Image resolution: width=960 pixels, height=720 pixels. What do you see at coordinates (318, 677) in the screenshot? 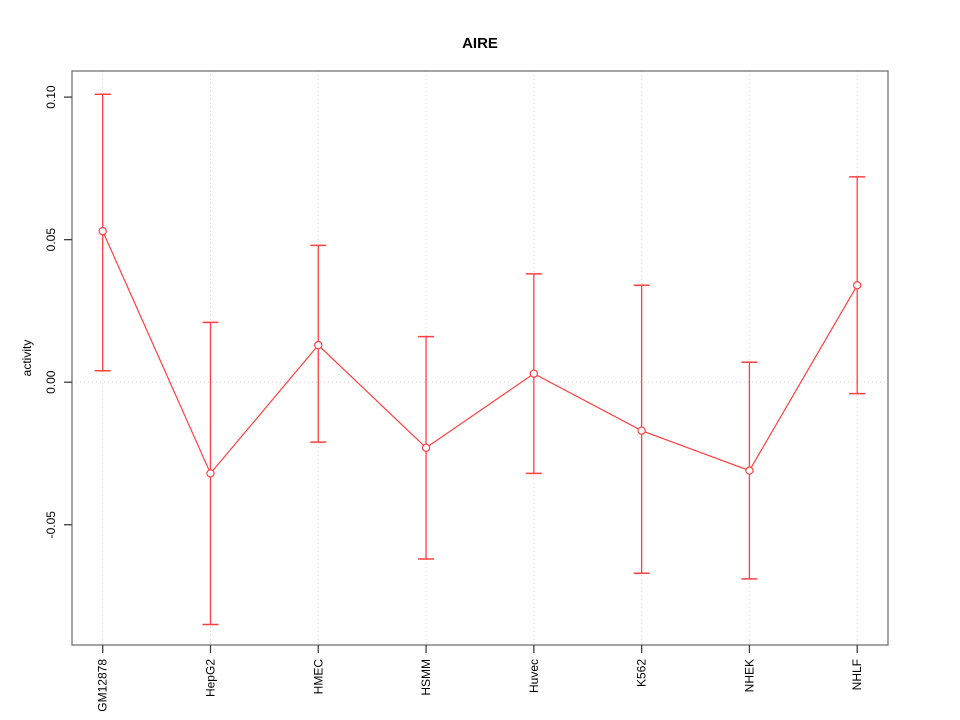
I see `x-tick-label: HMEC` at bounding box center [318, 677].